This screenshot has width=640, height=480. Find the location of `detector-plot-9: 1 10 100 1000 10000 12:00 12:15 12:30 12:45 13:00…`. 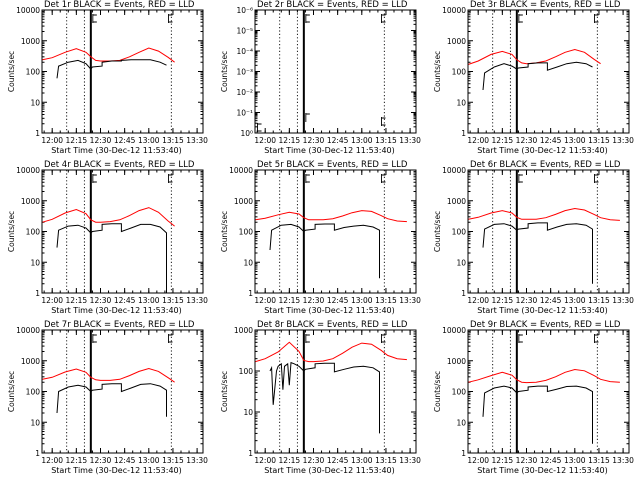

detector-plot-9: 1 10 100 1000 10000 12:00 12:15 12:30 12:45 13:00… is located at coordinates (533, 397).